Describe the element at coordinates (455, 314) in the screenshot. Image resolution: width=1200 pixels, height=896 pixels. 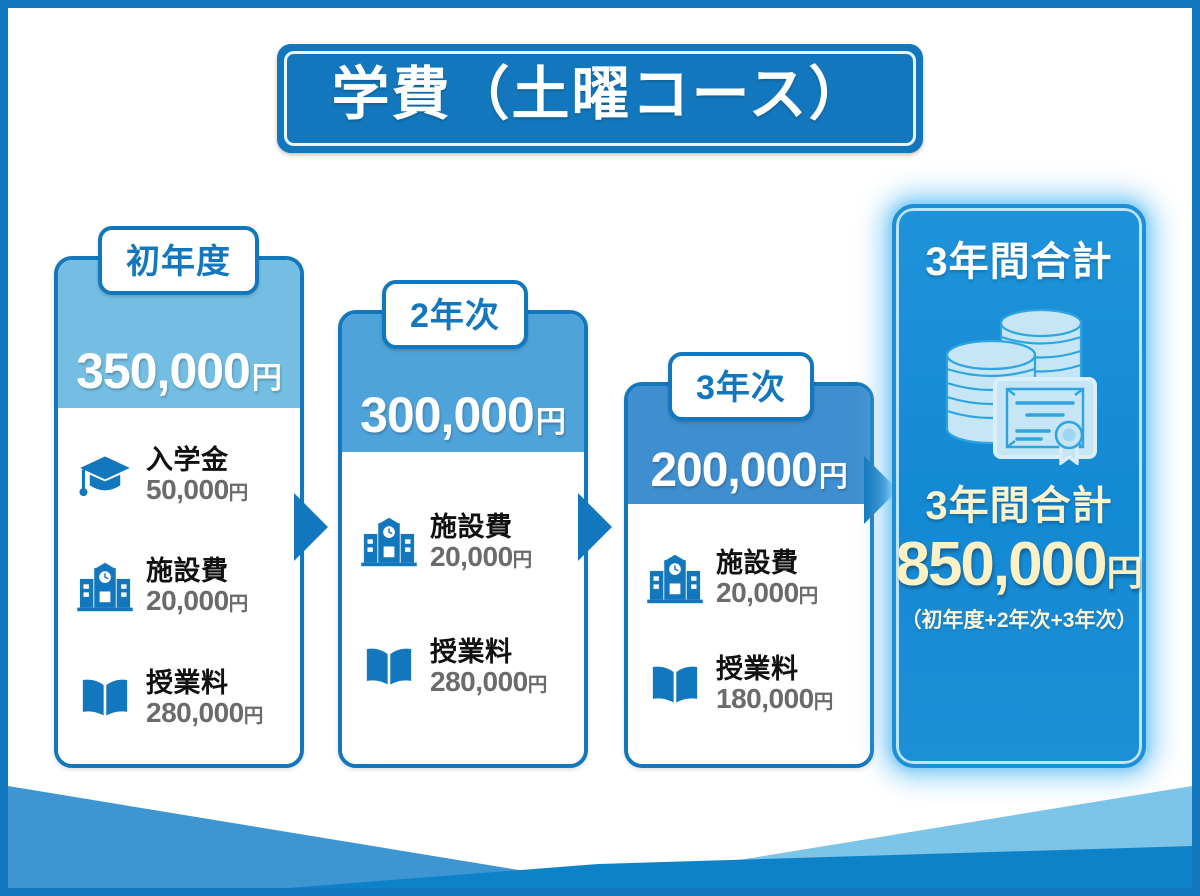
I see `card-badge-year2: 2年次` at that location.